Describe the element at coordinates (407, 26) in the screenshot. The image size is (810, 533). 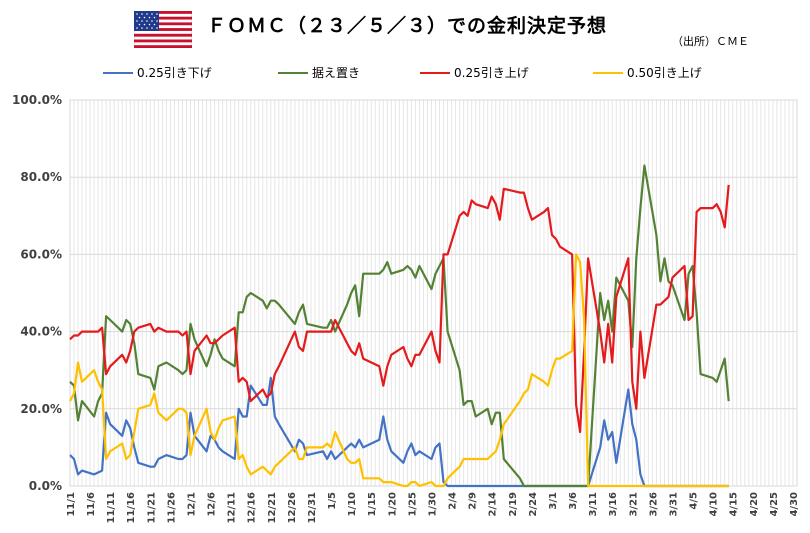
I see `chart-title: ＦＯＭＣ（２３／５／３）での金利決定予想` at that location.